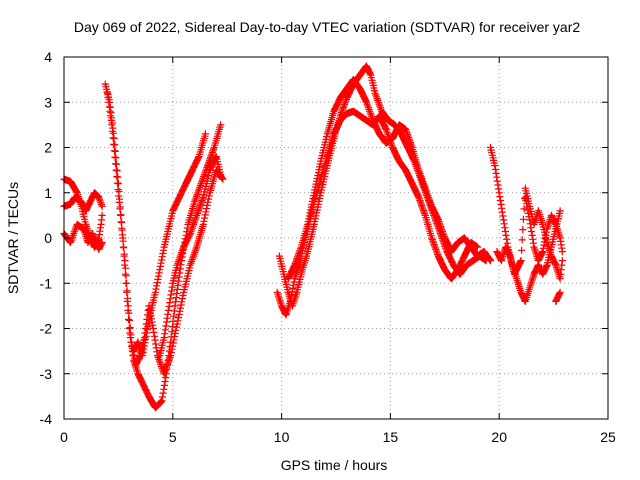  I want to click on x-axis-label: GPS time / hours, so click(334, 465).